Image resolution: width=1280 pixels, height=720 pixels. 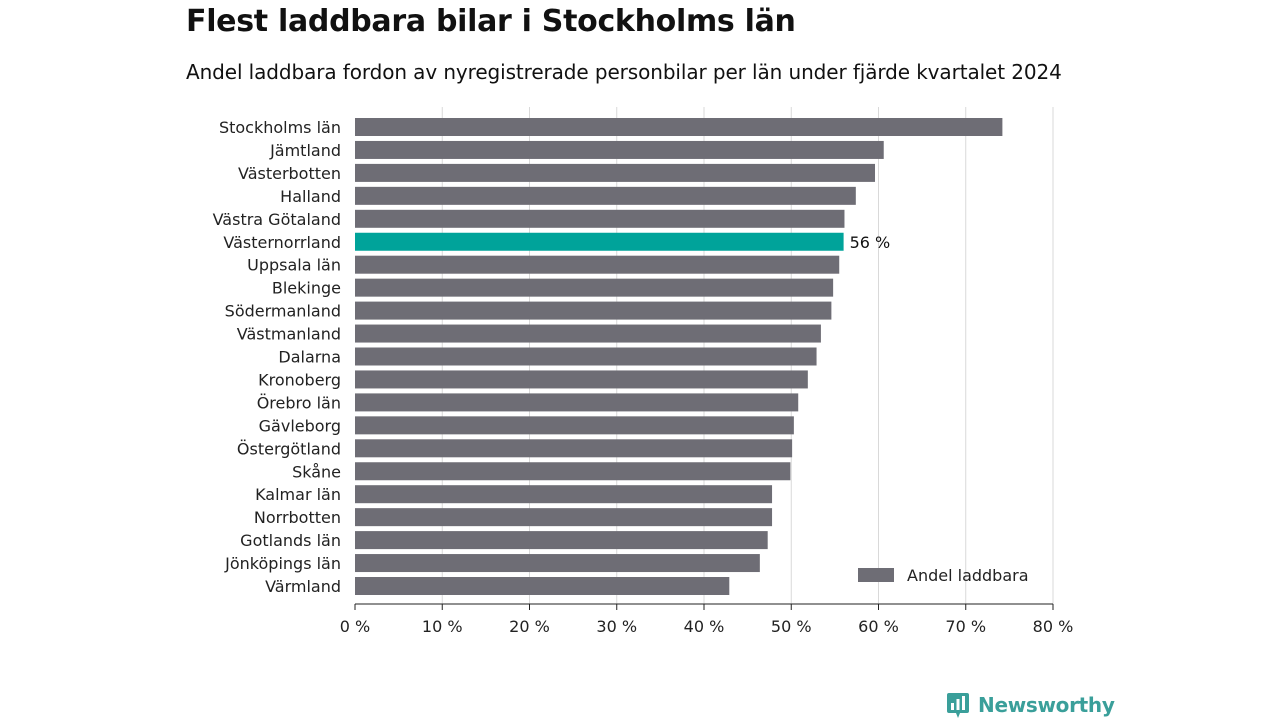 What do you see at coordinates (298, 494) in the screenshot?
I see `category-label: Kalmar län` at bounding box center [298, 494].